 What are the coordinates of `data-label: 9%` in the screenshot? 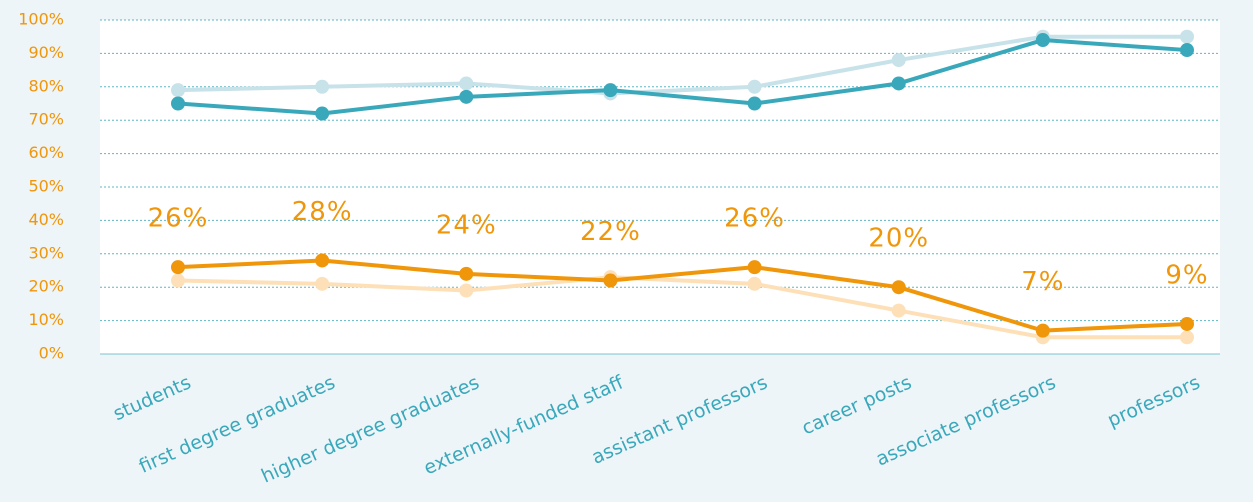 It's located at (1186, 275).